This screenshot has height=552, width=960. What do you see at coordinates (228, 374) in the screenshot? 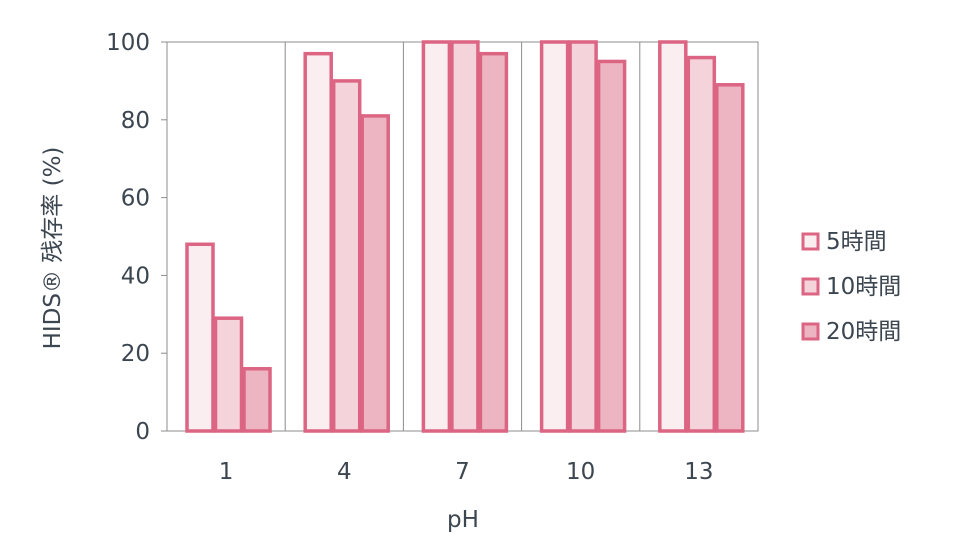
I see `bar-10時間-1` at bounding box center [228, 374].